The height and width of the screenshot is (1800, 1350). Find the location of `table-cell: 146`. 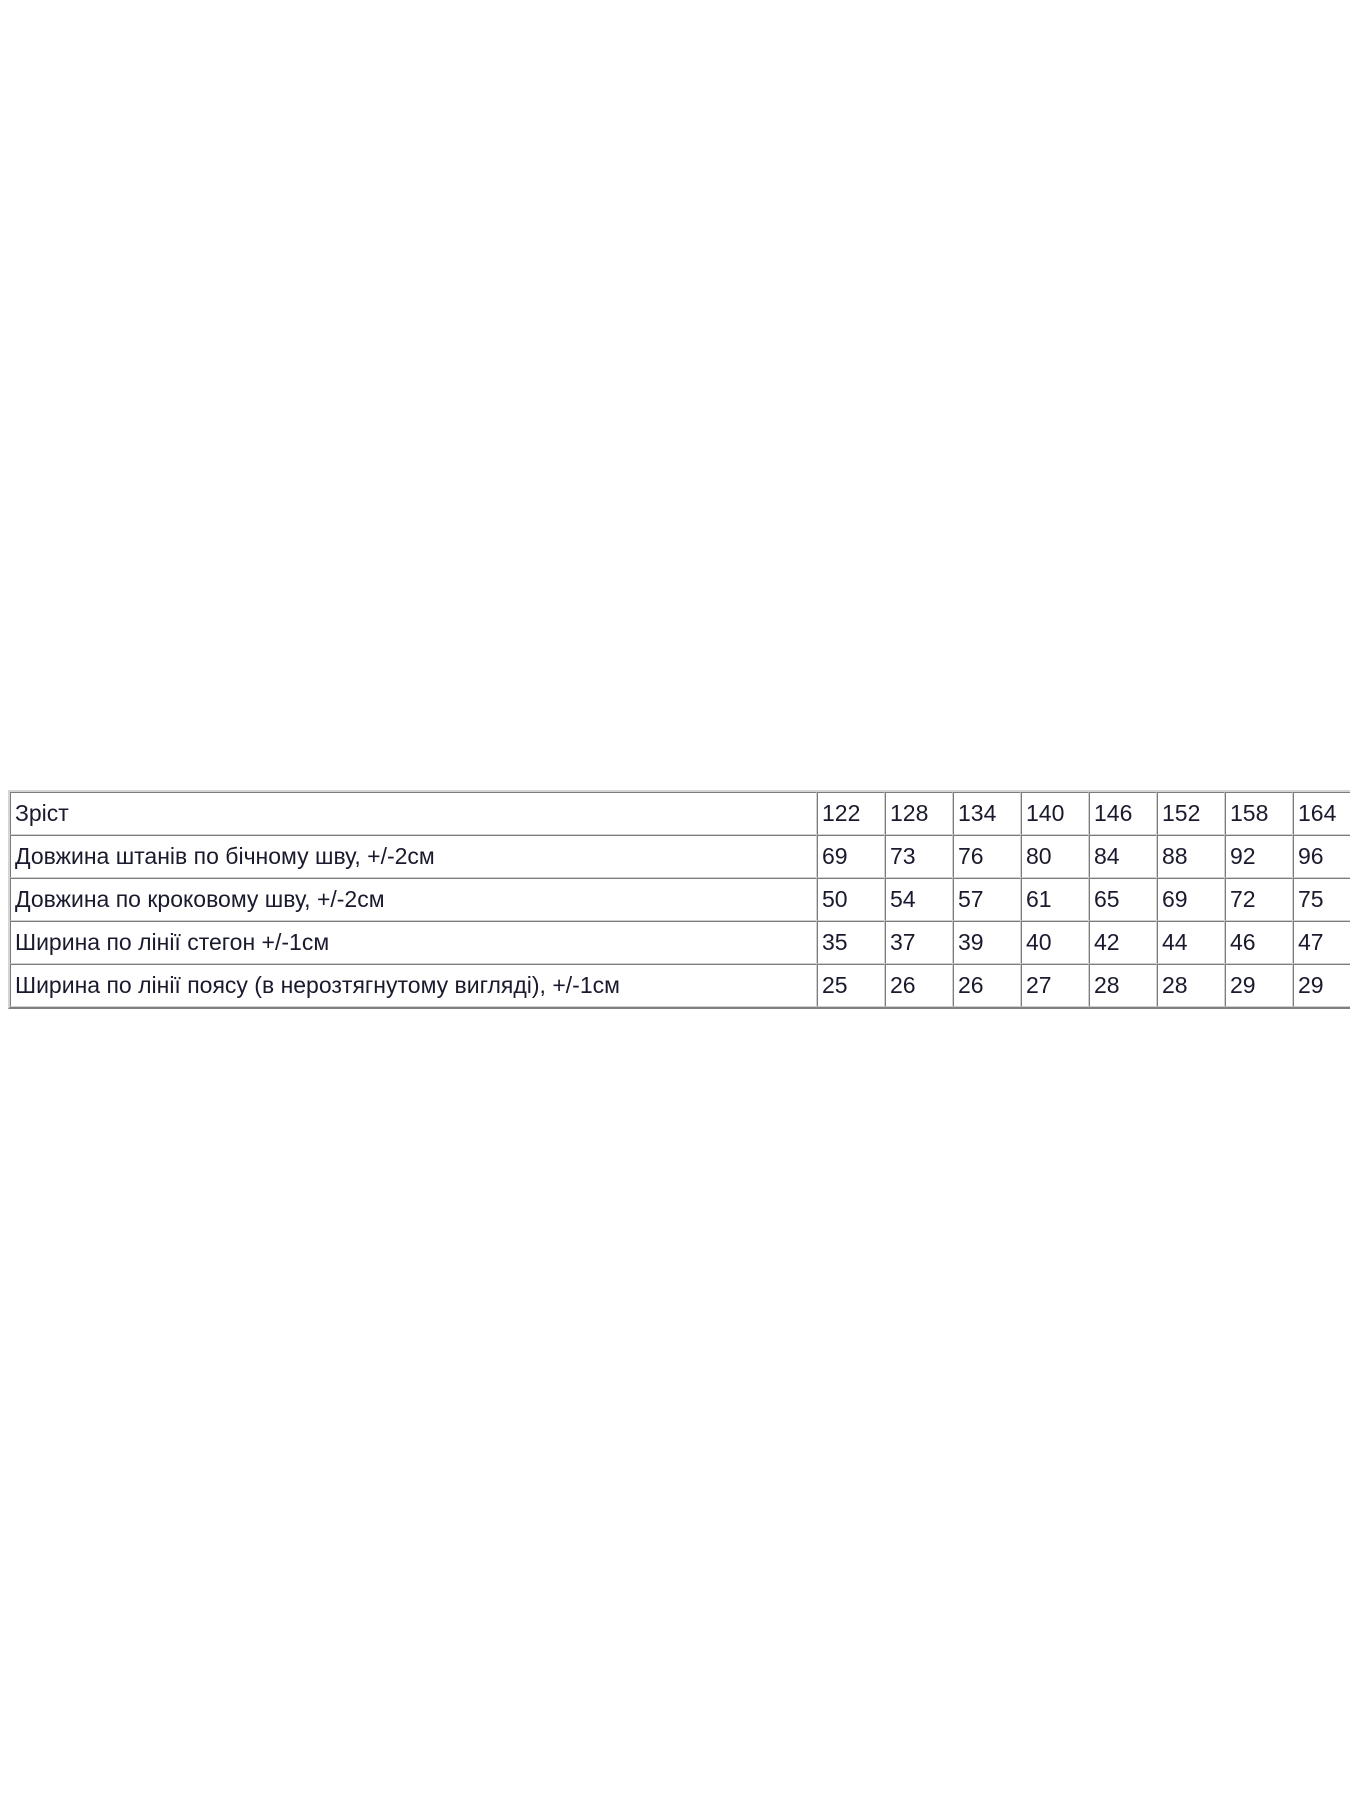

table-cell: 146 is located at coordinates (1123, 813).